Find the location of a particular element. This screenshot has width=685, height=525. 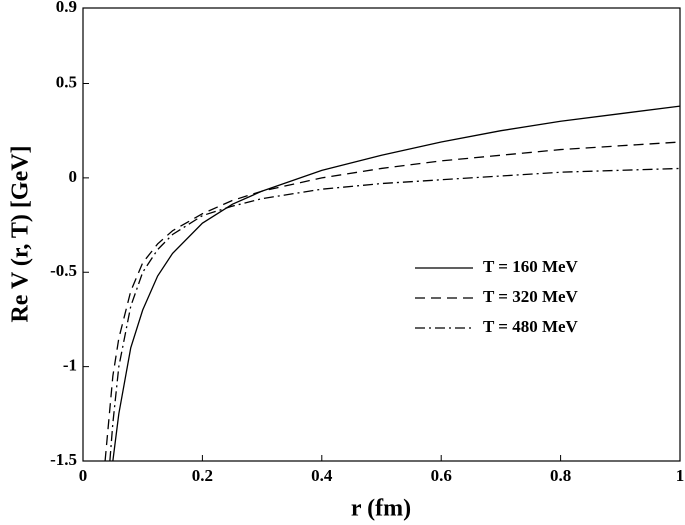

x-tick-label: 1 is located at coordinates (680, 475).